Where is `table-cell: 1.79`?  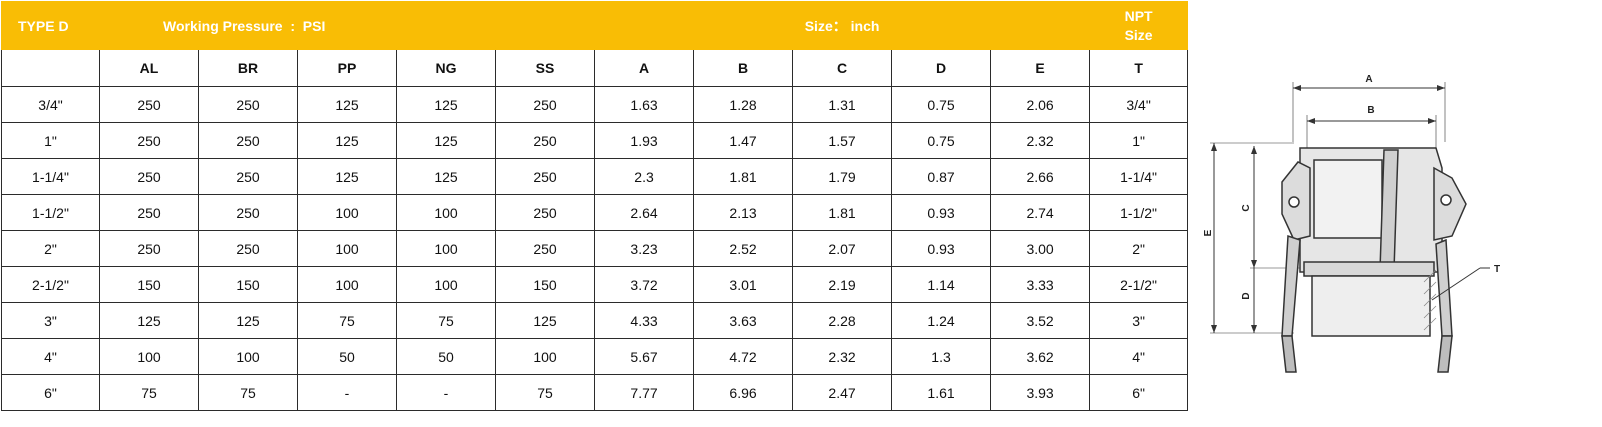
table-cell: 1.79 is located at coordinates (842, 176).